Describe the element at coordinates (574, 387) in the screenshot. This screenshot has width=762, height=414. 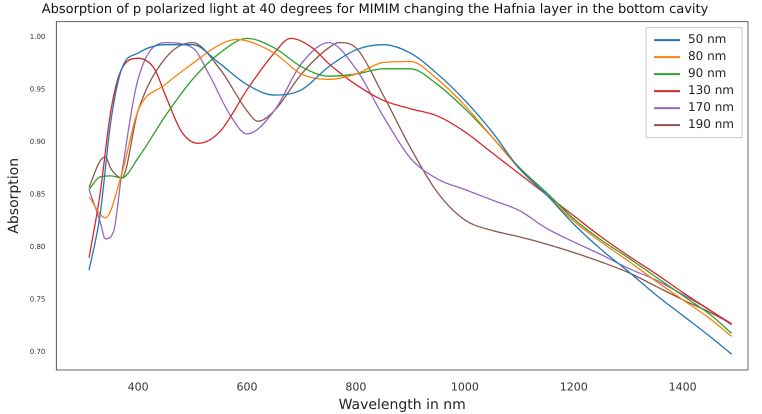
I see `x-tick-label: 1200` at that location.